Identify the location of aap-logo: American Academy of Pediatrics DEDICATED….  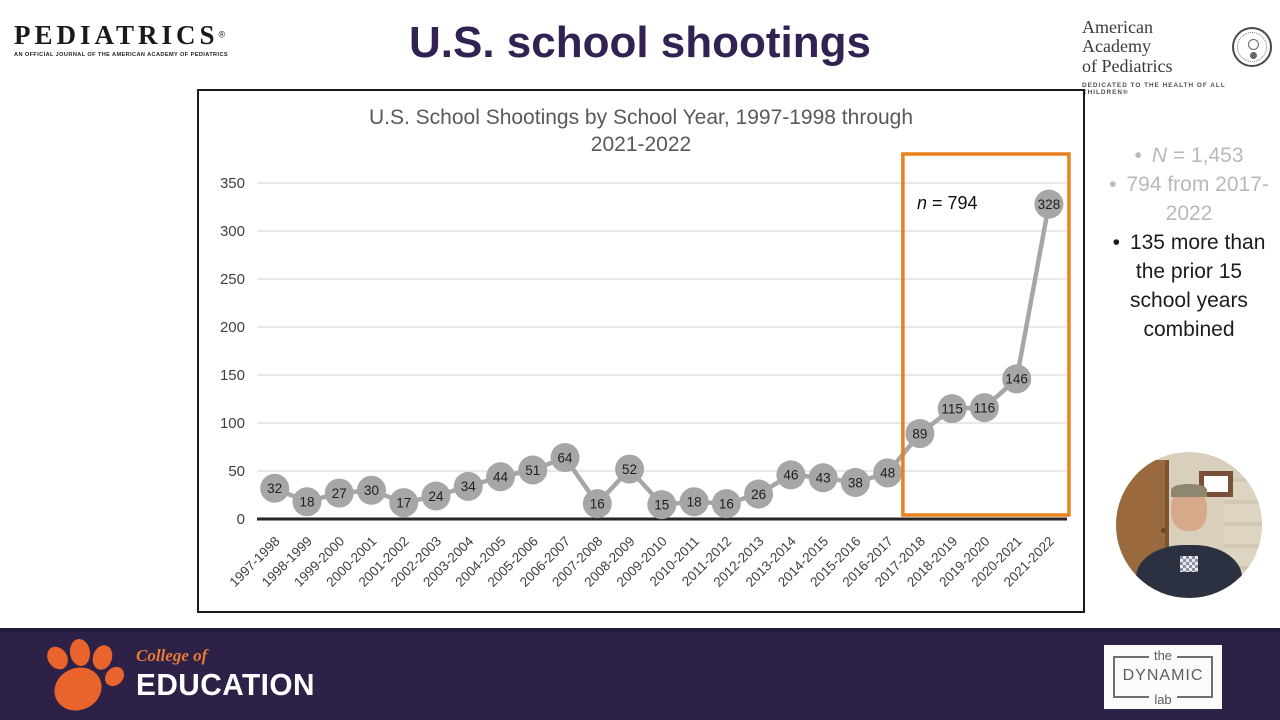
(1177, 57).